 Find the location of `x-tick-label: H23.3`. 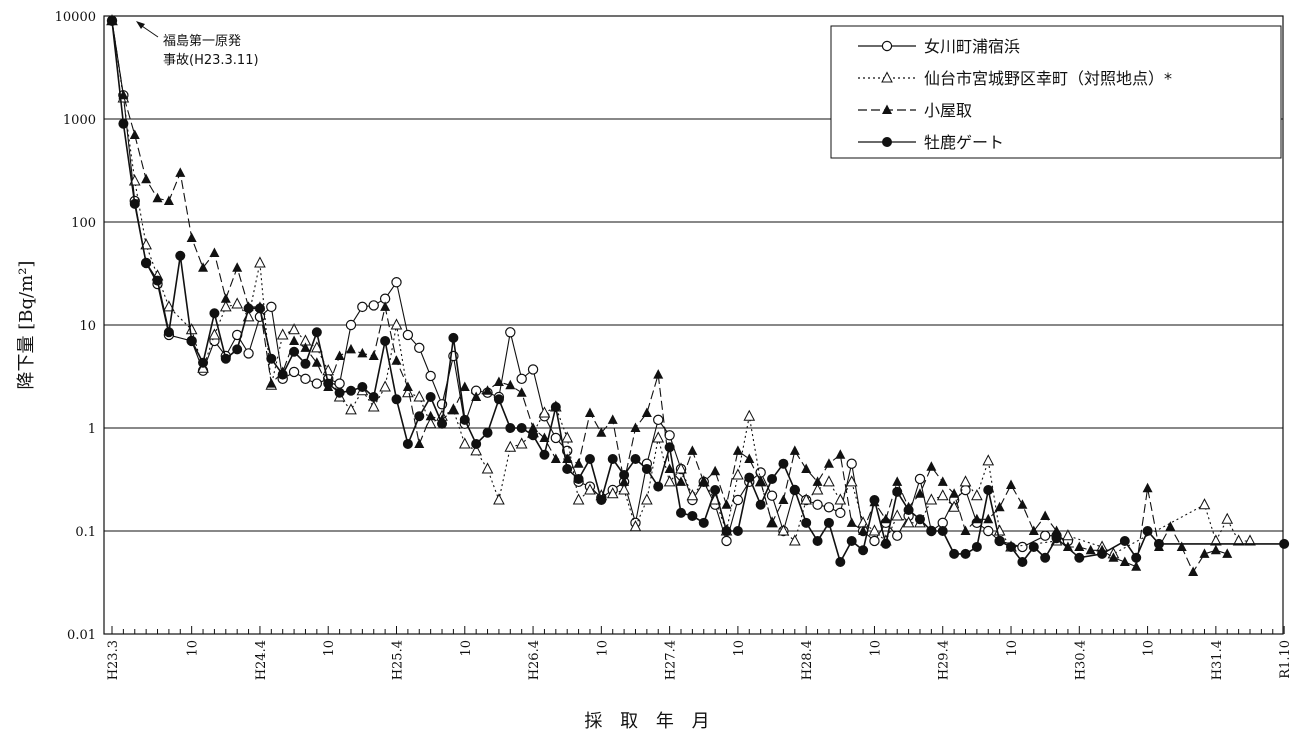

x-tick-label: H23.3 is located at coordinates (113, 660).